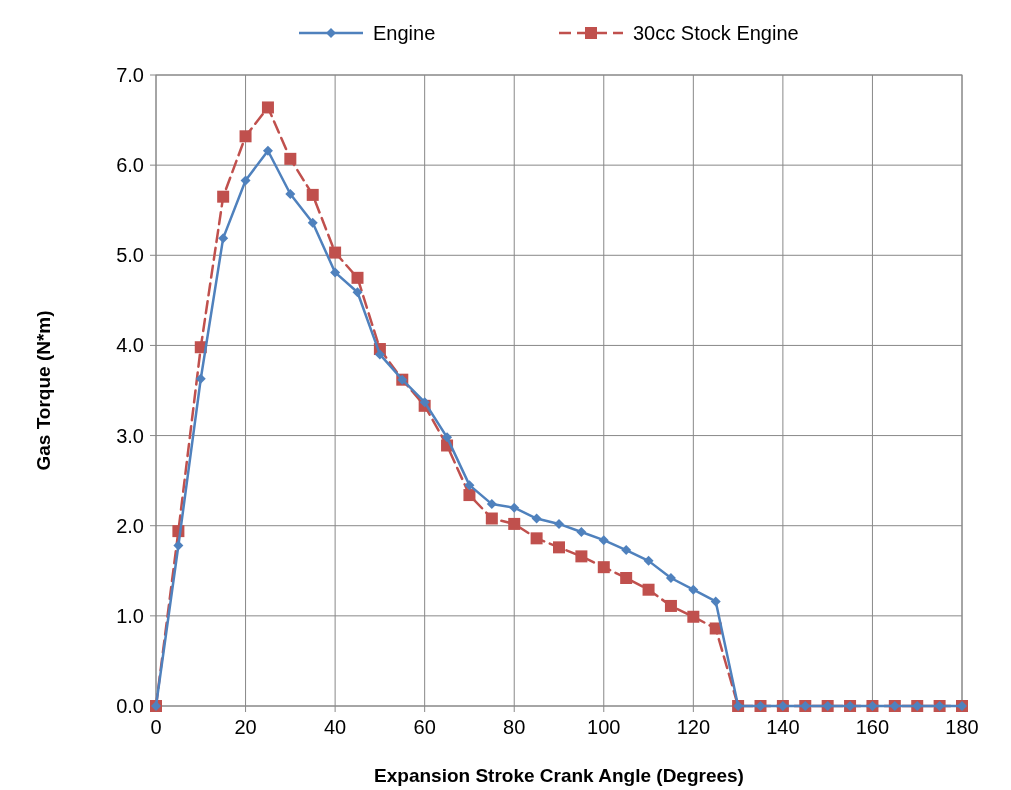 This screenshot has height=790, width=1011. Describe the element at coordinates (783, 727) in the screenshot. I see `x-tick-label: 140` at that location.